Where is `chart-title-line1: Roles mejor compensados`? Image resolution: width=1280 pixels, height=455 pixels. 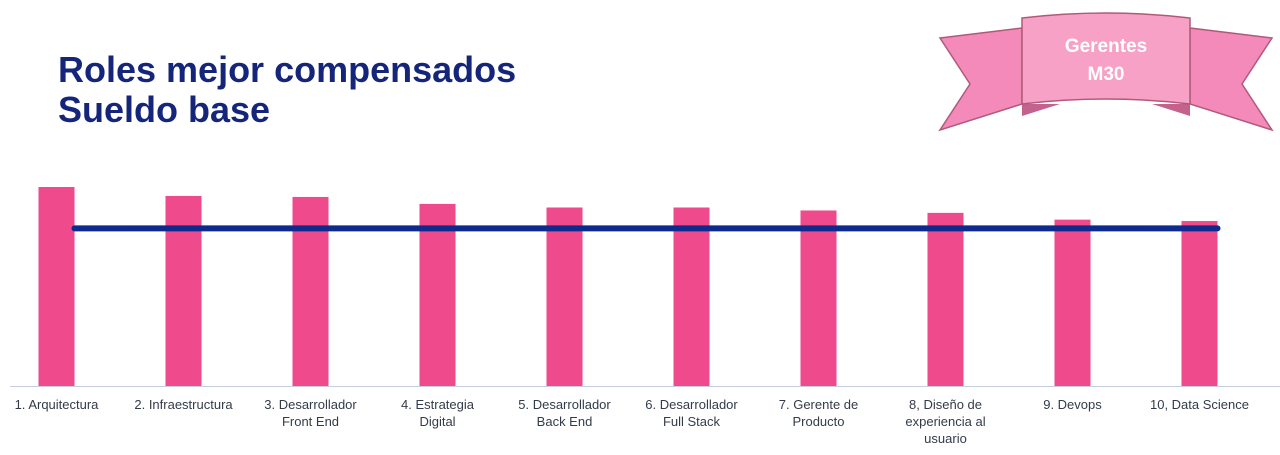
chart-title-line1: Roles mejor compensados is located at coordinates (287, 69).